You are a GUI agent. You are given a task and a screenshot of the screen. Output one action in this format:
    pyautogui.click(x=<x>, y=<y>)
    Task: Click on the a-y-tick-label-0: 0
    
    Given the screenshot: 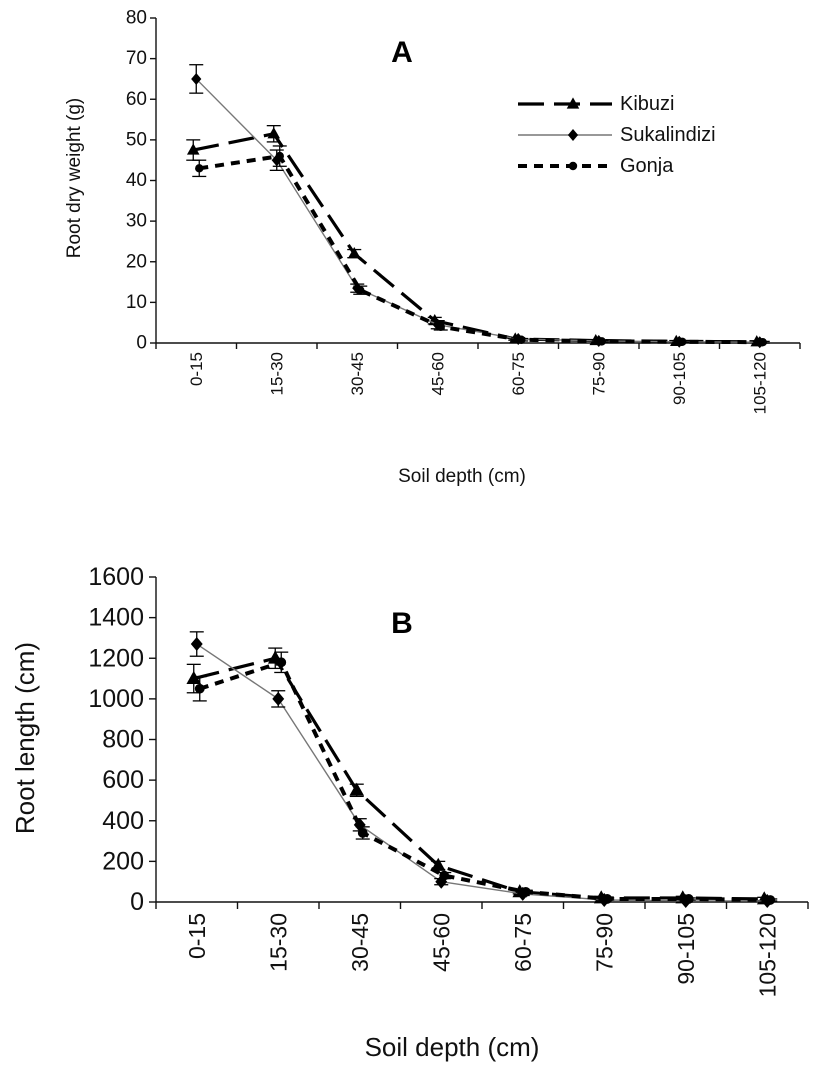 What is the action you would take?
    pyautogui.click(x=141, y=343)
    